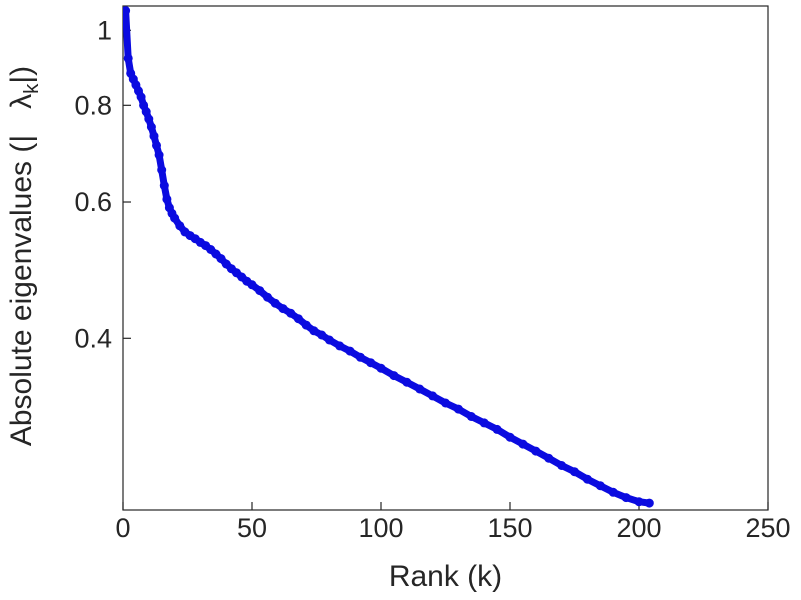  What do you see at coordinates (21, 290) in the screenshot?
I see `y-axis-label-prefix: Absolute eigenvalues (|` at bounding box center [21, 290].